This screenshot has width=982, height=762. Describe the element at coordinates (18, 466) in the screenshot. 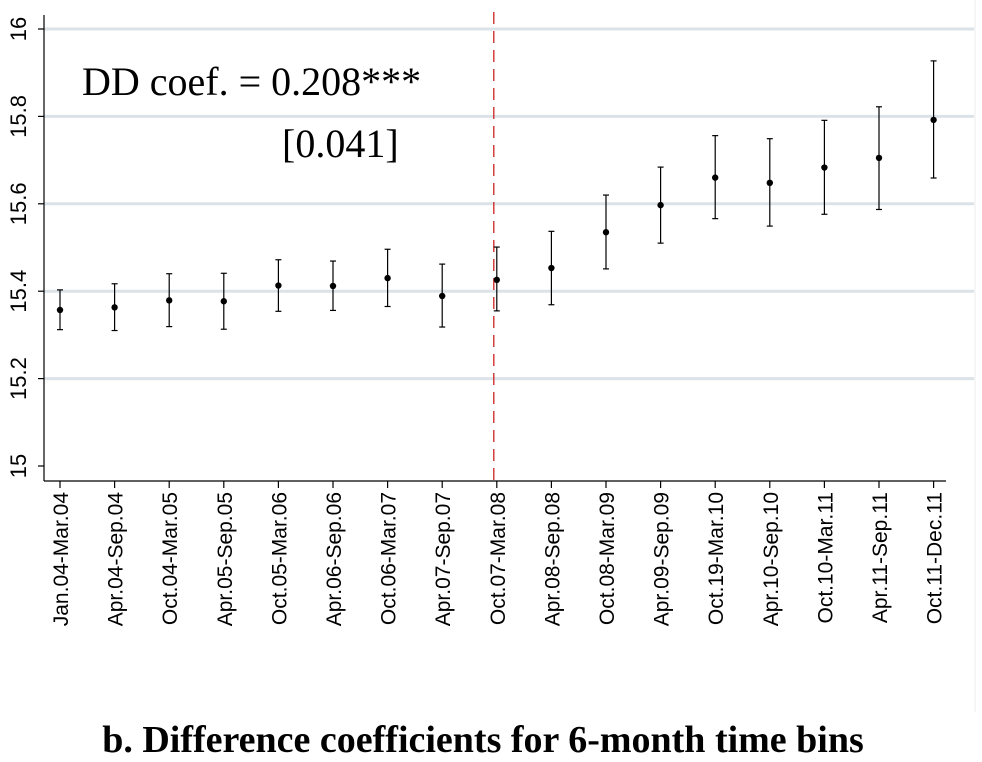

I see `y-tick-label: 15` at that location.